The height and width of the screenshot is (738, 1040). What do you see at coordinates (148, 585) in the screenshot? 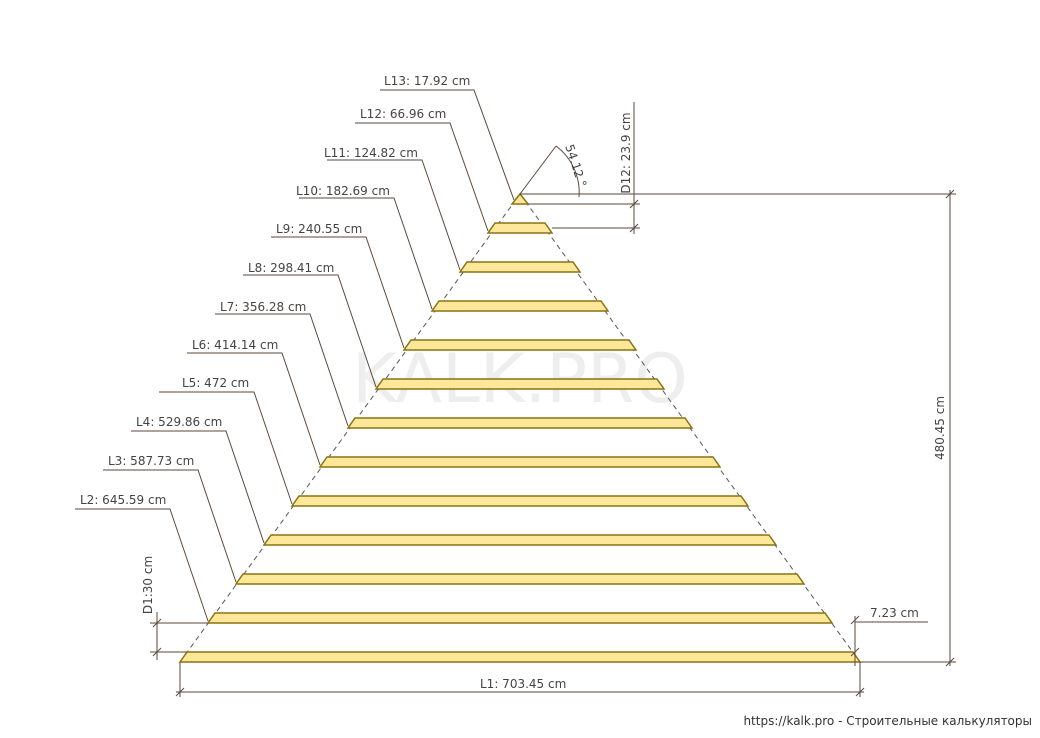
I see `d1-label: D1:30 cm` at bounding box center [148, 585].